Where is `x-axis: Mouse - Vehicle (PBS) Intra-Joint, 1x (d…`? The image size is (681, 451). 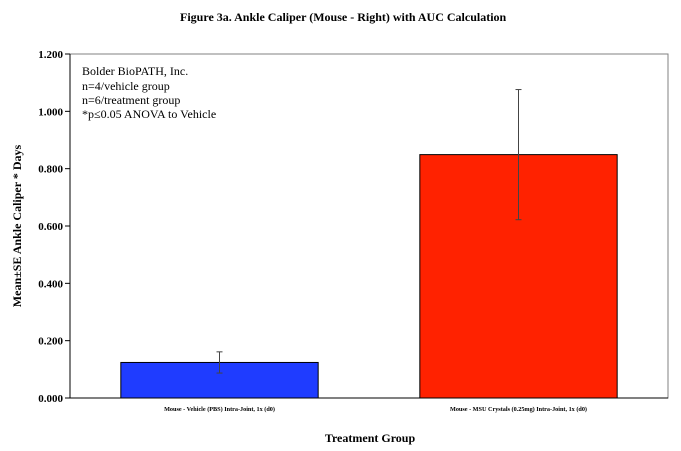 x-axis: Mouse - Vehicle (PBS) Intra-Joint, 1x (d… is located at coordinates (375, 409).